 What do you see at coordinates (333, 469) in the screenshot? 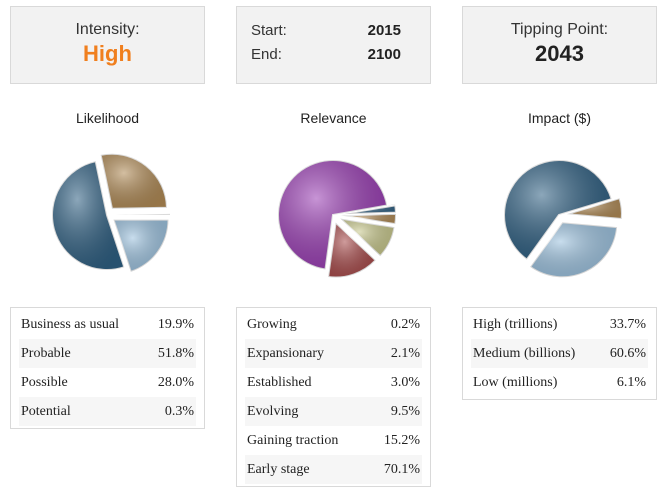
I see `table-row: Early stage 70.1%` at bounding box center [333, 469].